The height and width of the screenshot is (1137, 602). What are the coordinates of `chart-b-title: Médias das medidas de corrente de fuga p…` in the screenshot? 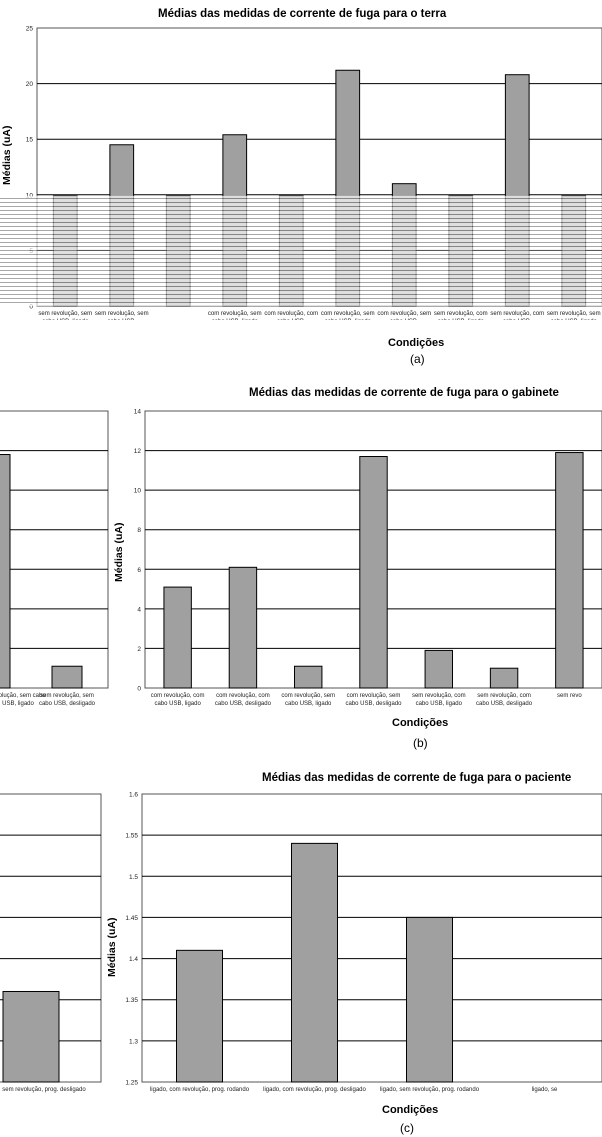 It's located at (404, 393).